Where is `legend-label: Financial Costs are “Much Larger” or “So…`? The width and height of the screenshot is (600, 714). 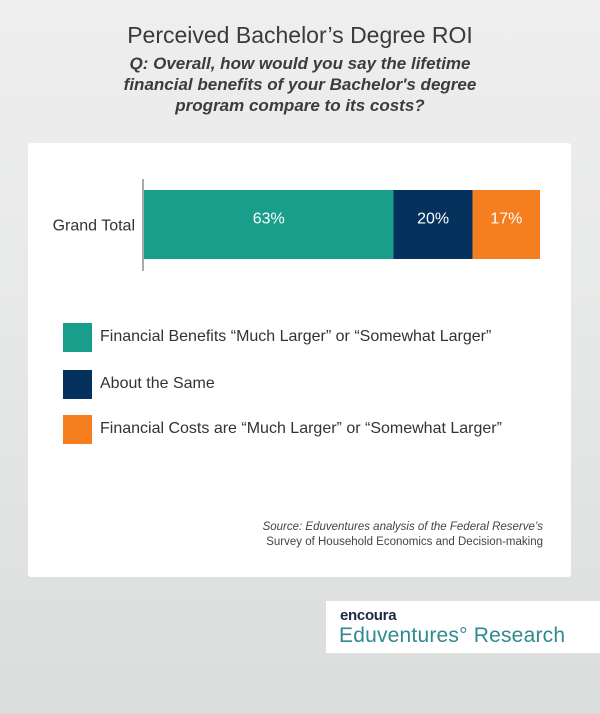
legend-label: Financial Costs are “Much Larger” or “So… is located at coordinates (301, 428).